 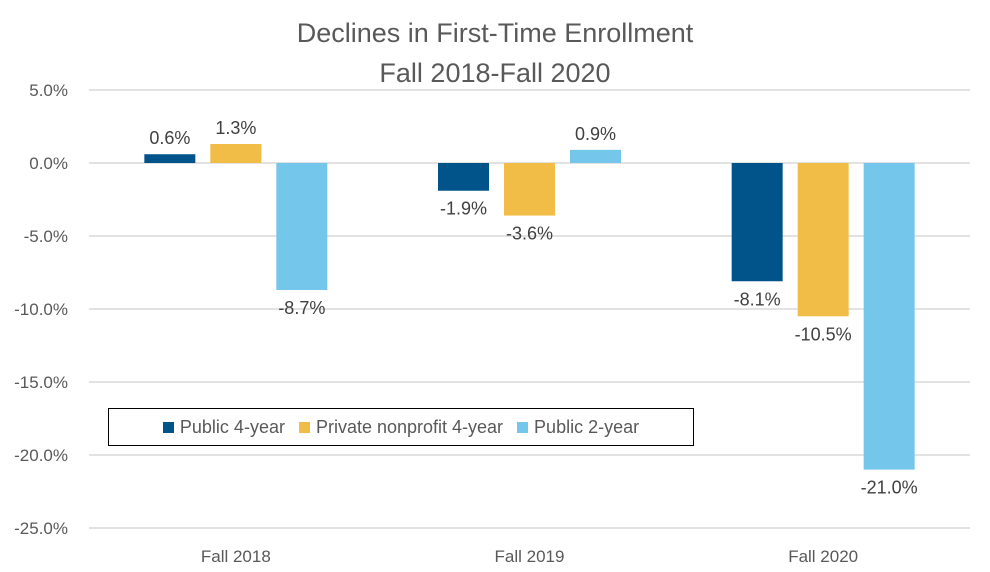 I want to click on legend-item: Private nonprofit 4-year, so click(x=401, y=427).